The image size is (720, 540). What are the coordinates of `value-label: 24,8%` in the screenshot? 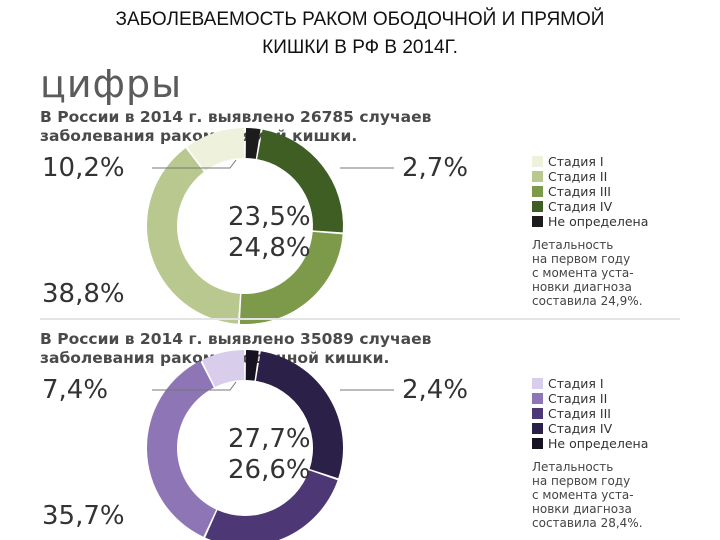 It's located at (269, 248).